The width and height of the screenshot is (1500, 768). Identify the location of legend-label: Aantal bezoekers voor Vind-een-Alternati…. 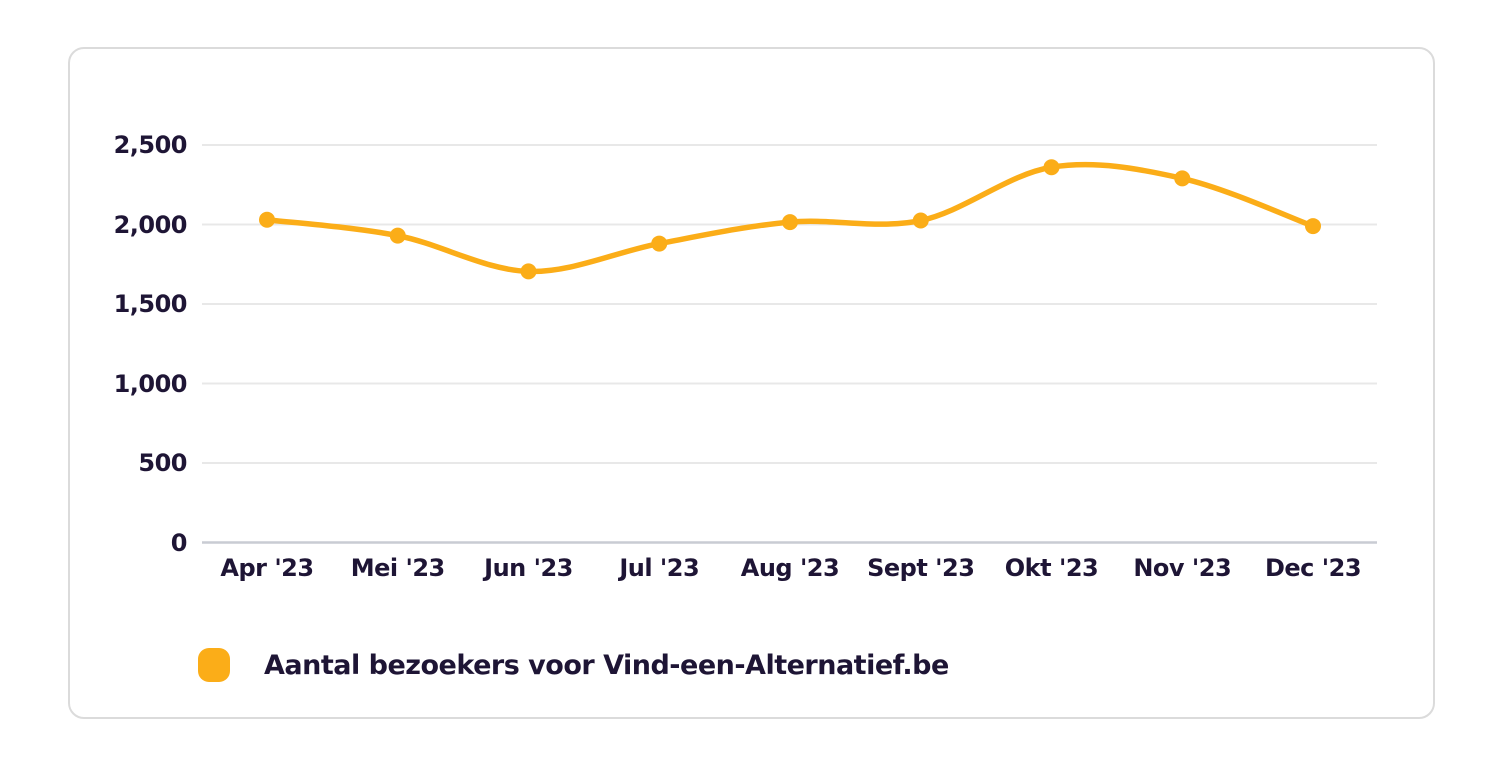
(606, 665).